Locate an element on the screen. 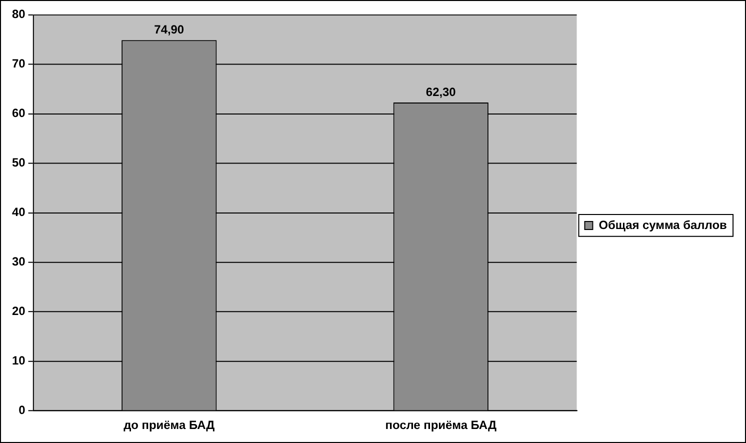  legend-label: Общая сумма баллов is located at coordinates (662, 225).